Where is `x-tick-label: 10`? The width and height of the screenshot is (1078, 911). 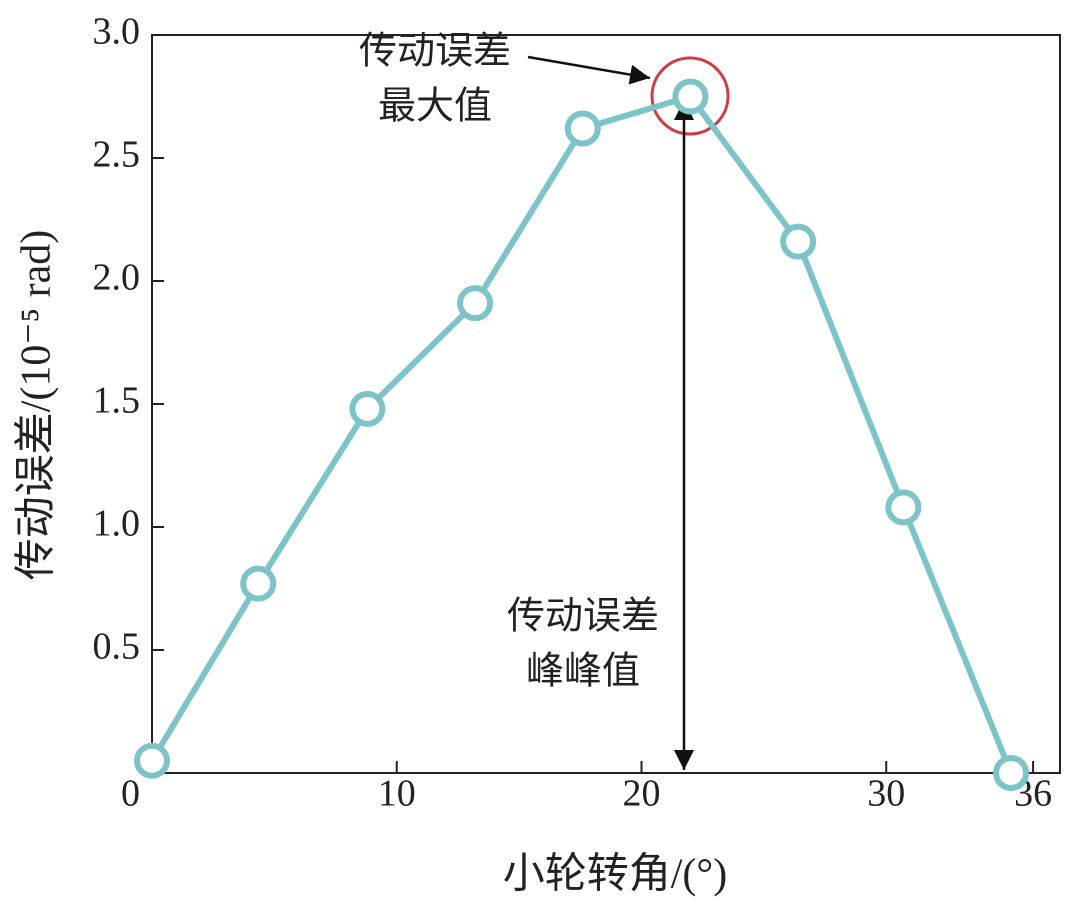 x-tick-label: 10 is located at coordinates (397, 794).